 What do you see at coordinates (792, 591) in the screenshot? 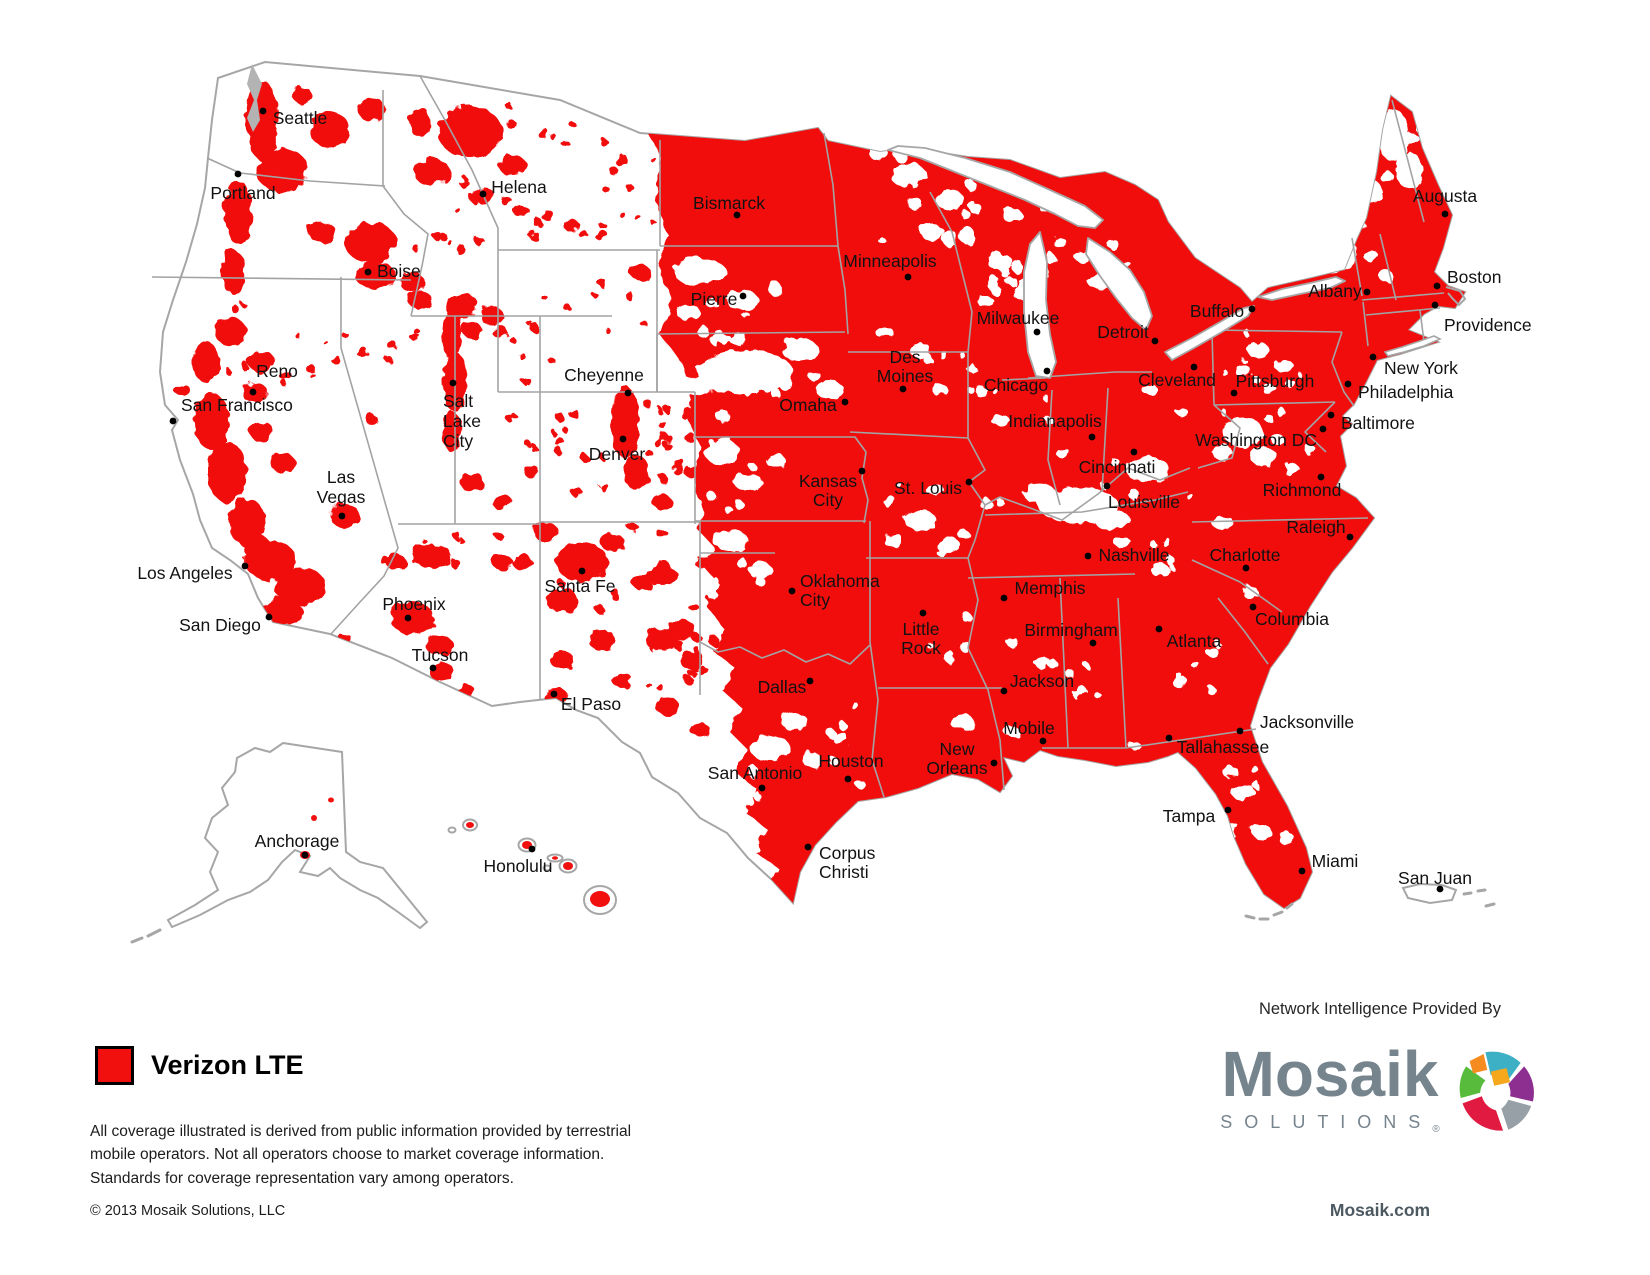
I see `city-dot-oklahoma-city` at bounding box center [792, 591].